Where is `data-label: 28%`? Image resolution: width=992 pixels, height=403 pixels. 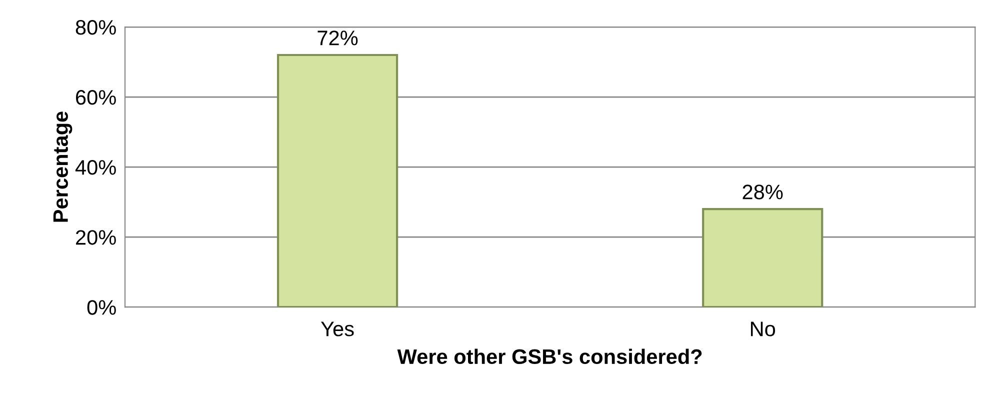
data-label: 28% is located at coordinates (762, 192).